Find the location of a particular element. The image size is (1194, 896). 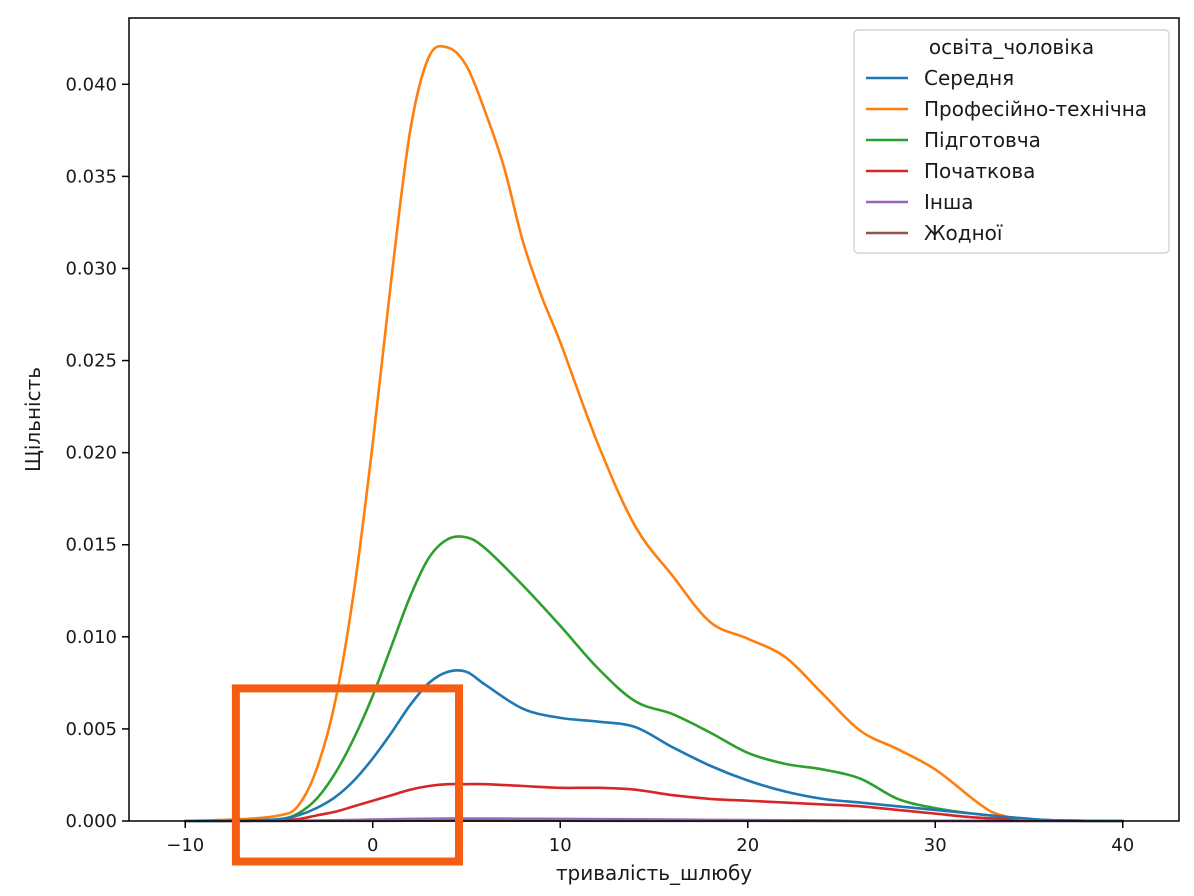

y-tick-label: 0.030 is located at coordinates (91, 268).